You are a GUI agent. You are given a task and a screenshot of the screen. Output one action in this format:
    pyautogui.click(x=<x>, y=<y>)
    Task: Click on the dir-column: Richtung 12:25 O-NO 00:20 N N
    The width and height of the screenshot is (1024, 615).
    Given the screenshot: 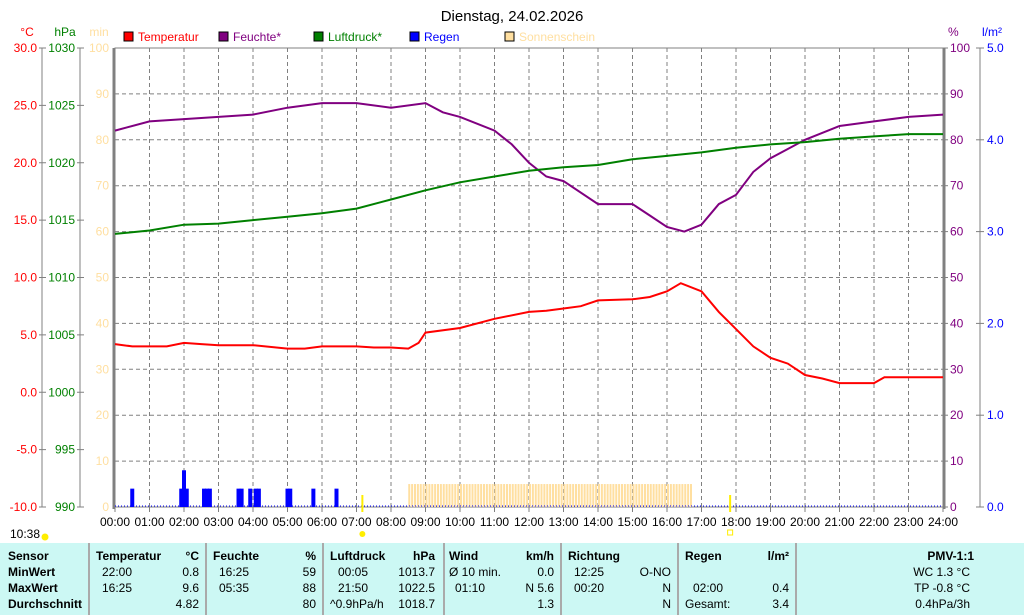 What is the action you would take?
    pyautogui.click(x=618, y=579)
    